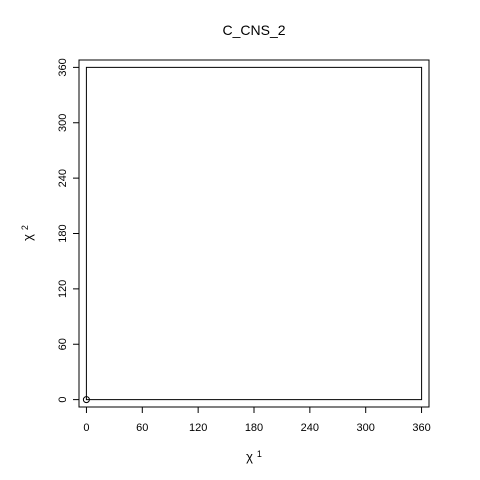 The image size is (480, 480). What do you see at coordinates (25, 227) in the screenshot?
I see `y-axis-label-index: 2` at bounding box center [25, 227].